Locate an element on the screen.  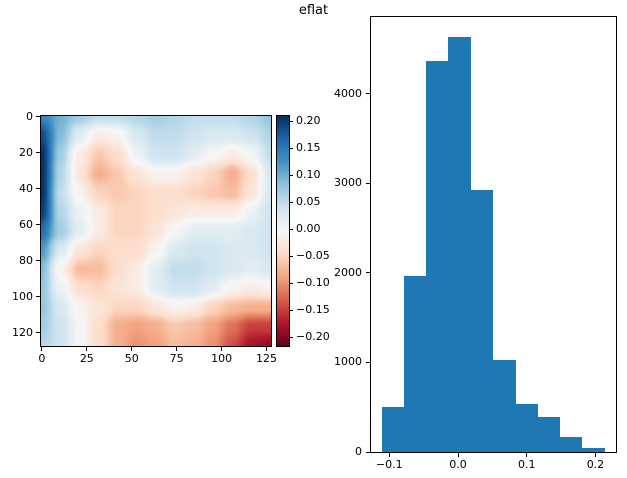
heatmap-x-tick-label: 25 is located at coordinates (86, 358).